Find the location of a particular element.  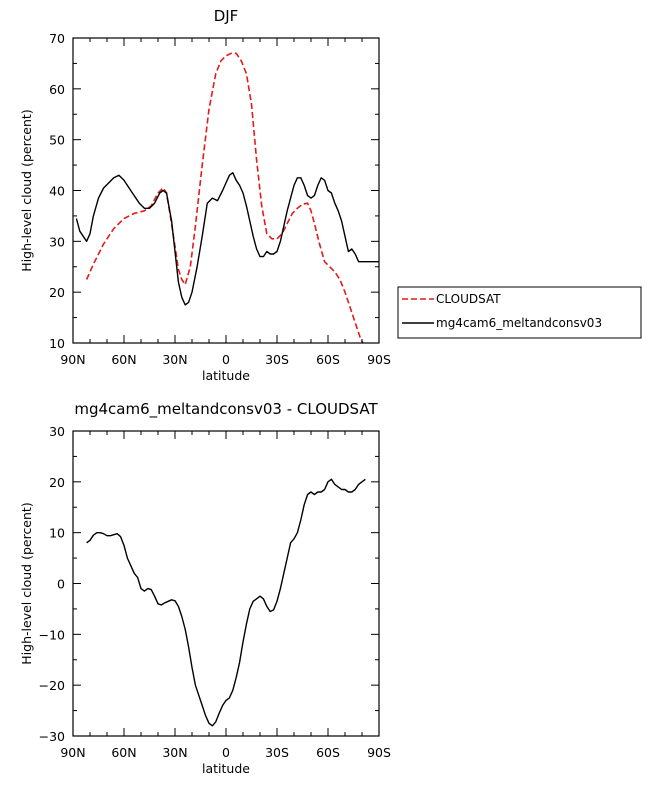

y-tick-label: 0 is located at coordinates (61, 584).